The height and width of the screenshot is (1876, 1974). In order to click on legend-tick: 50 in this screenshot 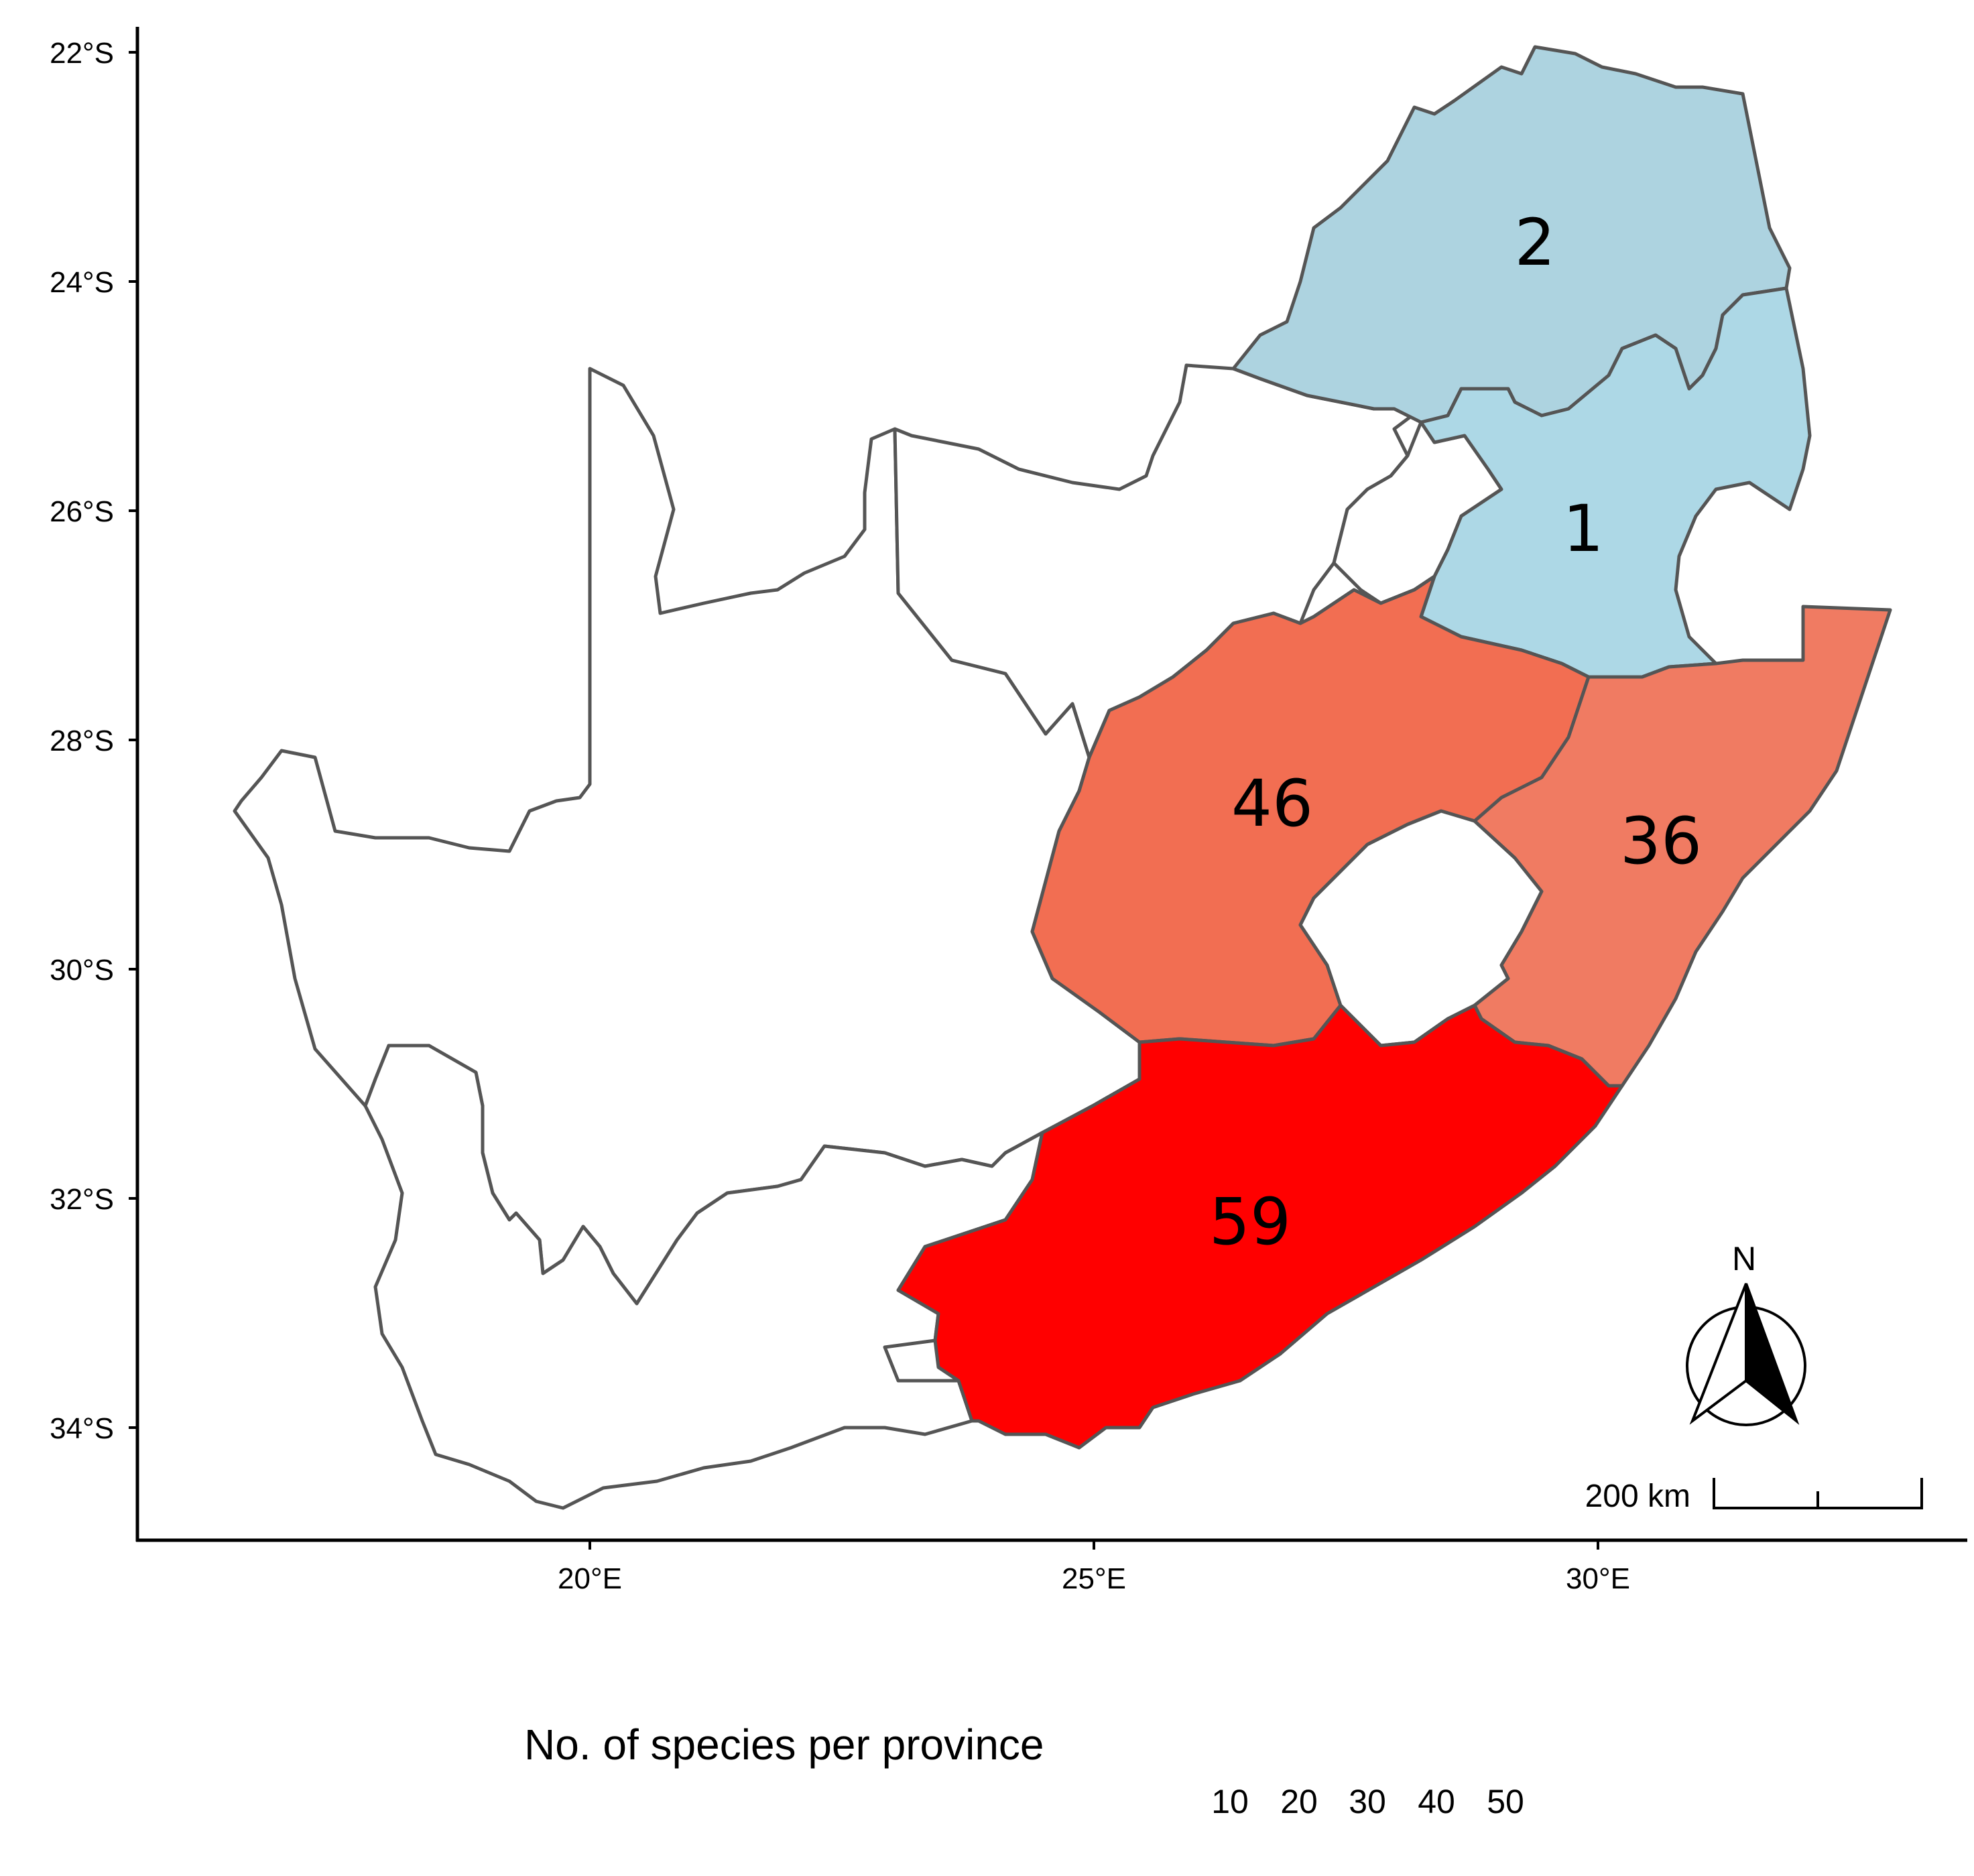, I will do `click(1505, 1801)`.